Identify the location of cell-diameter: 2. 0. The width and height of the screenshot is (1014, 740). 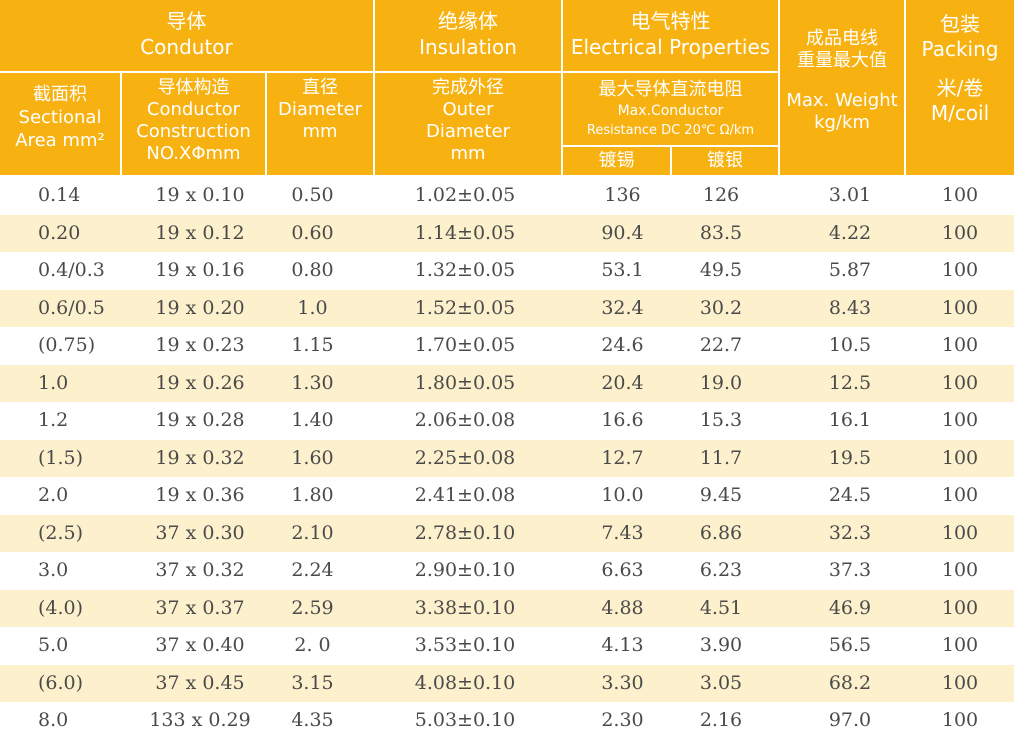
(312, 645).